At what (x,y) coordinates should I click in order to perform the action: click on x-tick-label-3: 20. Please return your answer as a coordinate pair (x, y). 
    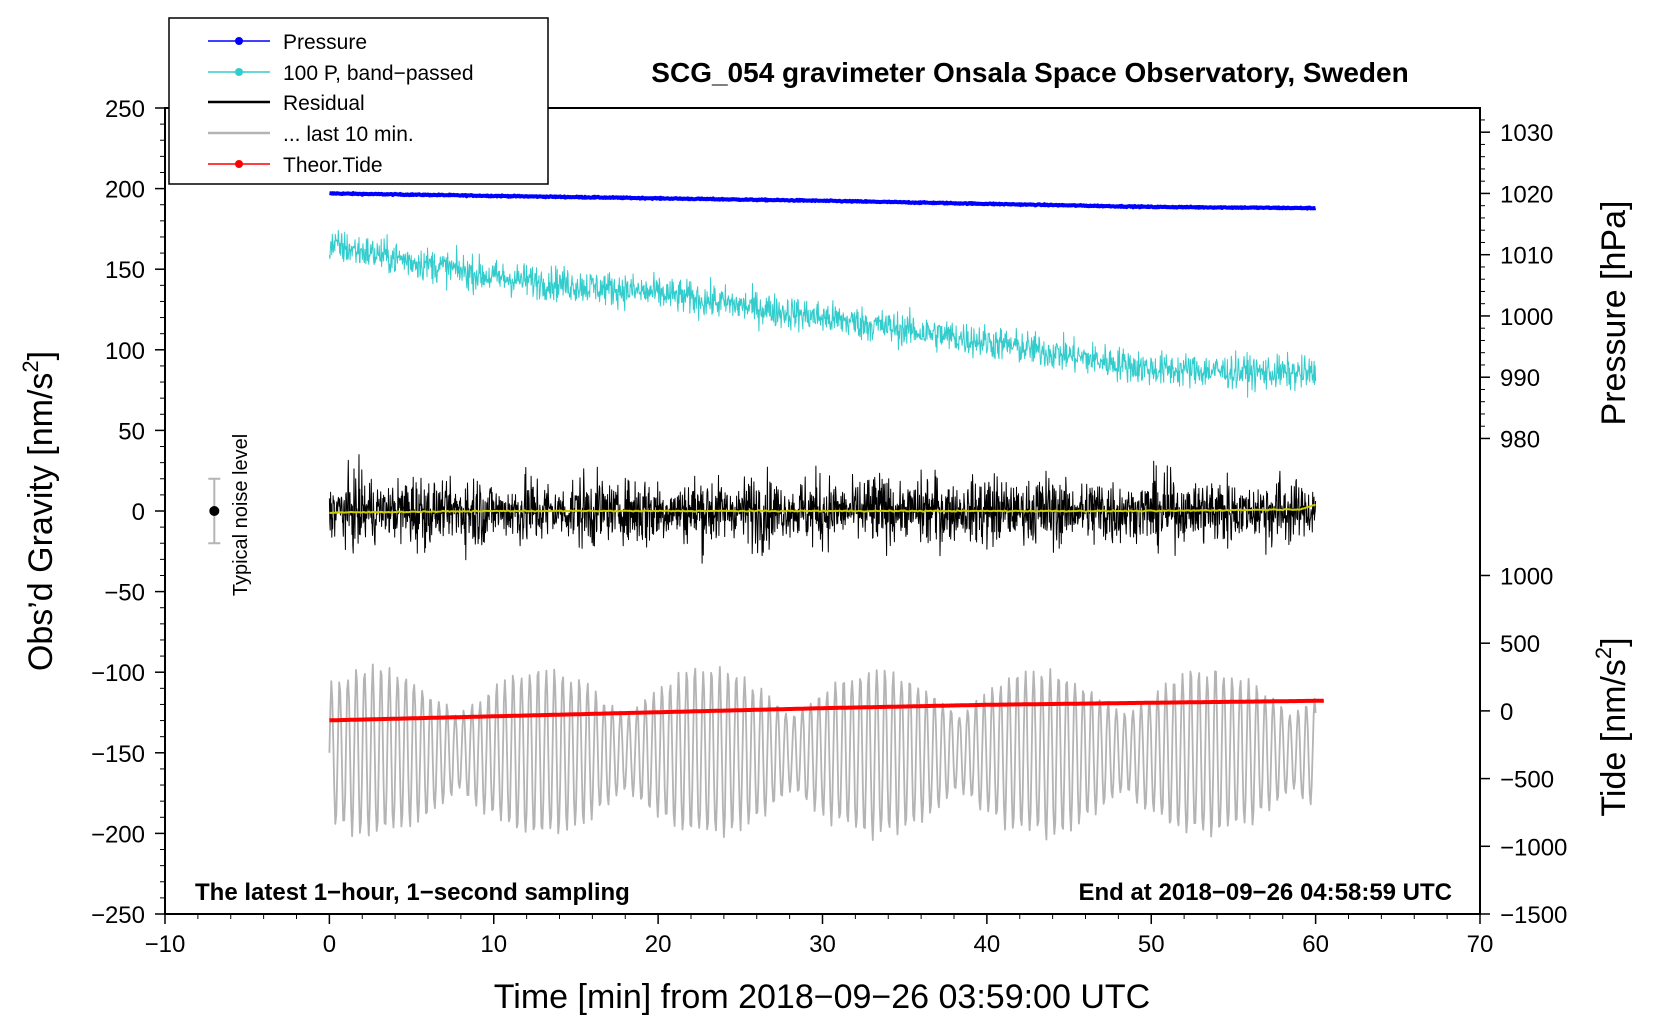
    Looking at the image, I should click on (658, 944).